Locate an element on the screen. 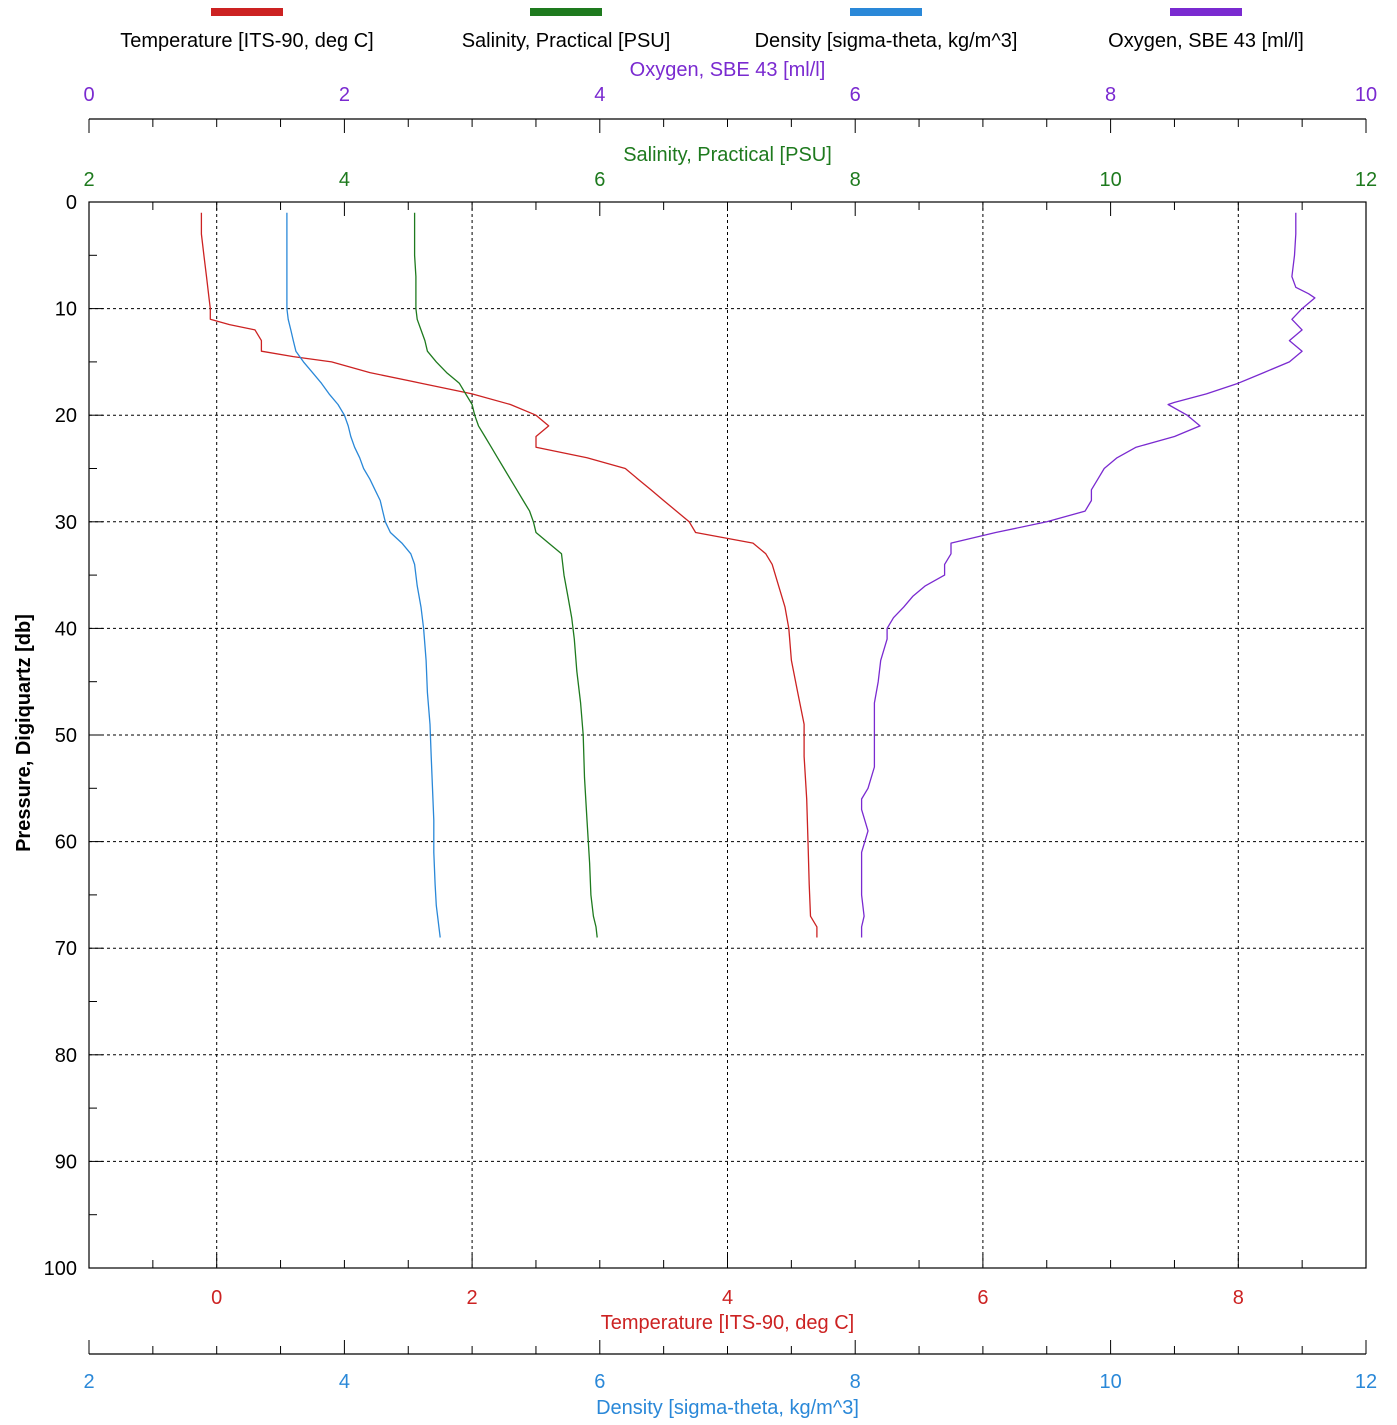 The height and width of the screenshot is (1425, 1397). y-tick-label: 30 is located at coordinates (66, 523).